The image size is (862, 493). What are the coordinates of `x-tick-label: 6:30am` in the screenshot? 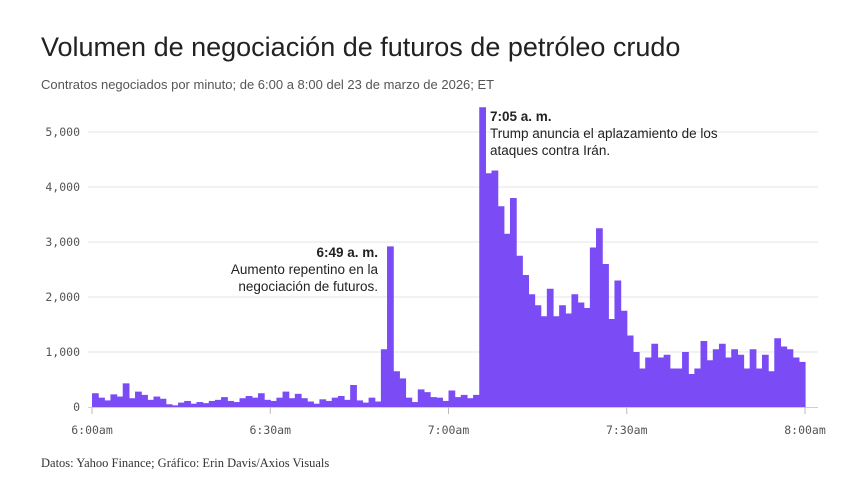 It's located at (270, 430).